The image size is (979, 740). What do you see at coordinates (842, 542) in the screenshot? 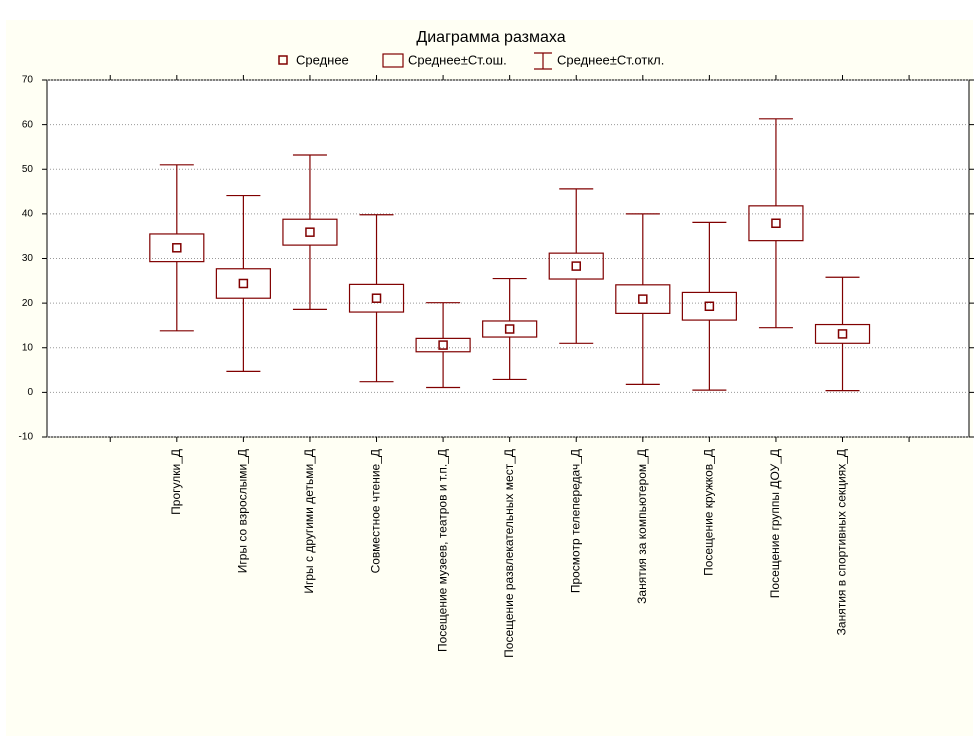
I see `x-tick-label: Занятия в спортивных секциях_Д` at bounding box center [842, 542].